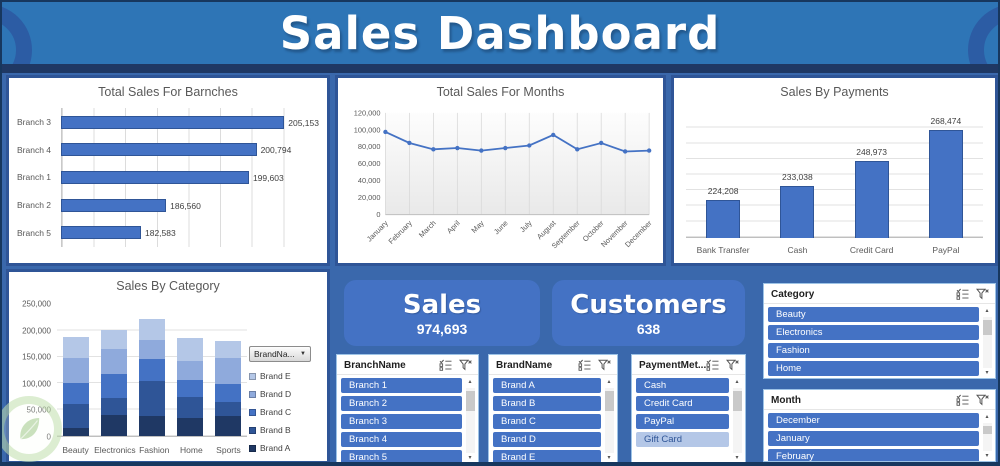  What do you see at coordinates (682, 385) in the screenshot?
I see `slicer-item: Cash` at bounding box center [682, 385].